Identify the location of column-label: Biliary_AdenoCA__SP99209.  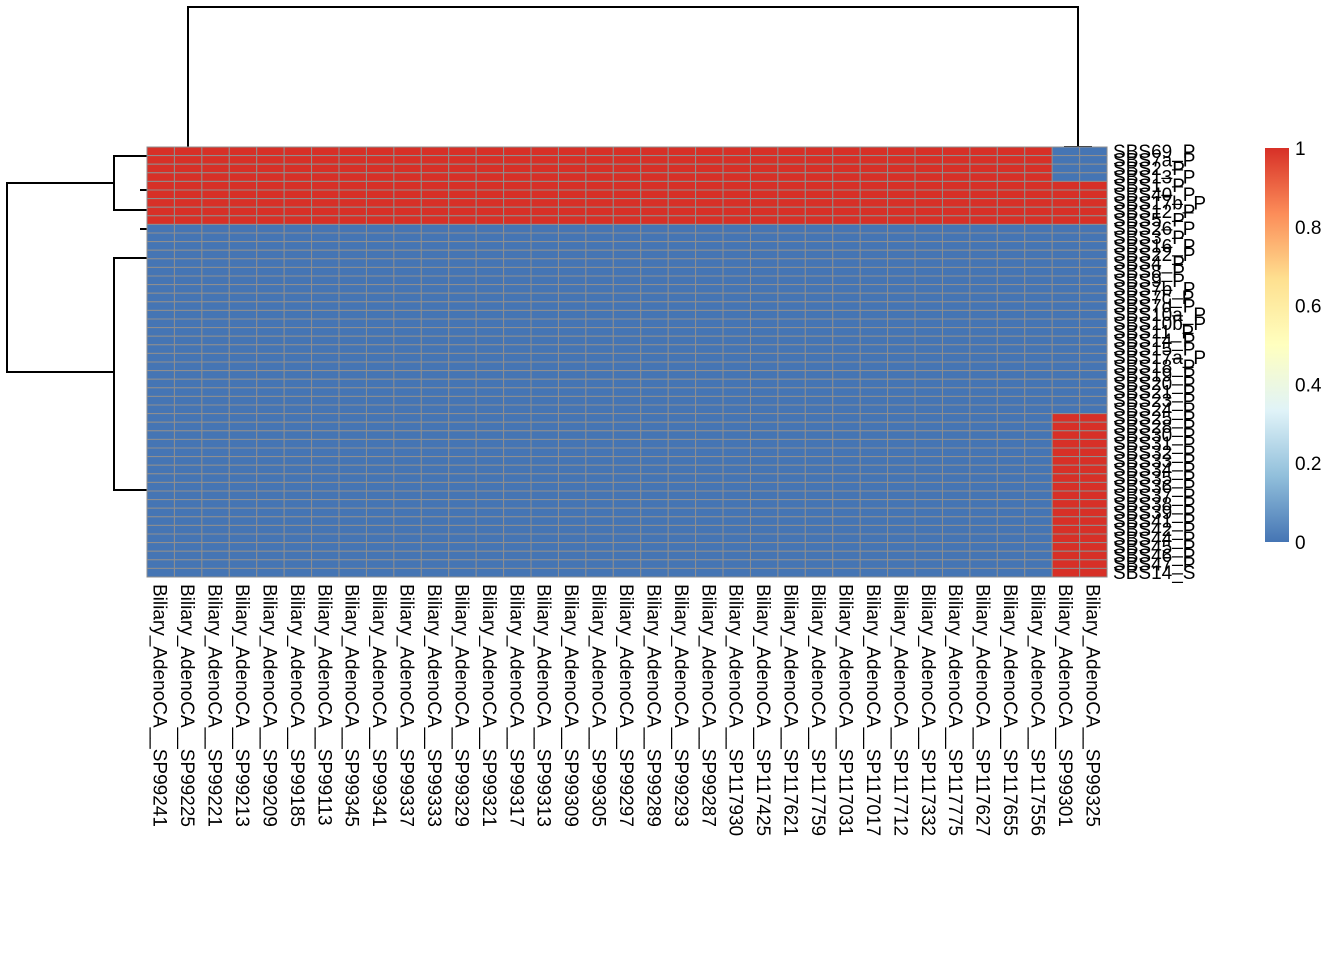
(268, 705).